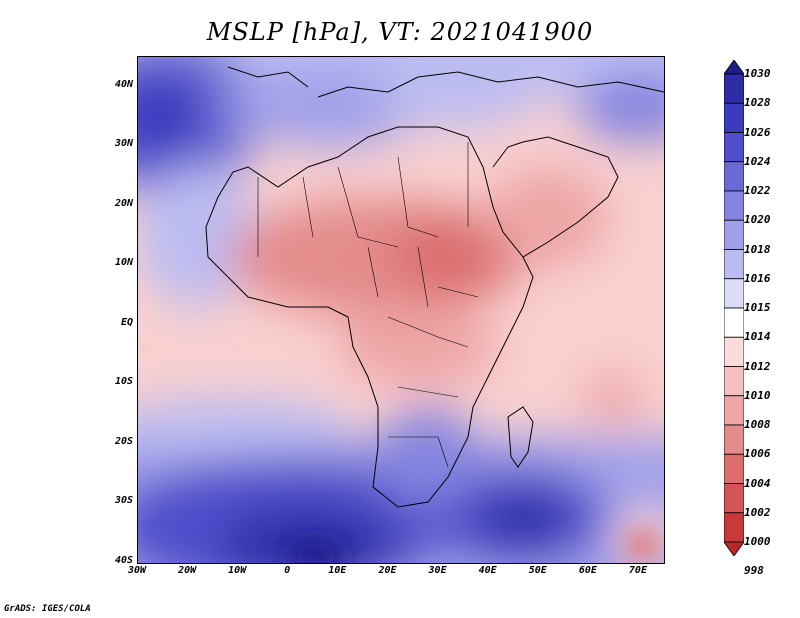 The width and height of the screenshot is (800, 618). I want to click on lat-tick-label: 10S, so click(123, 382).